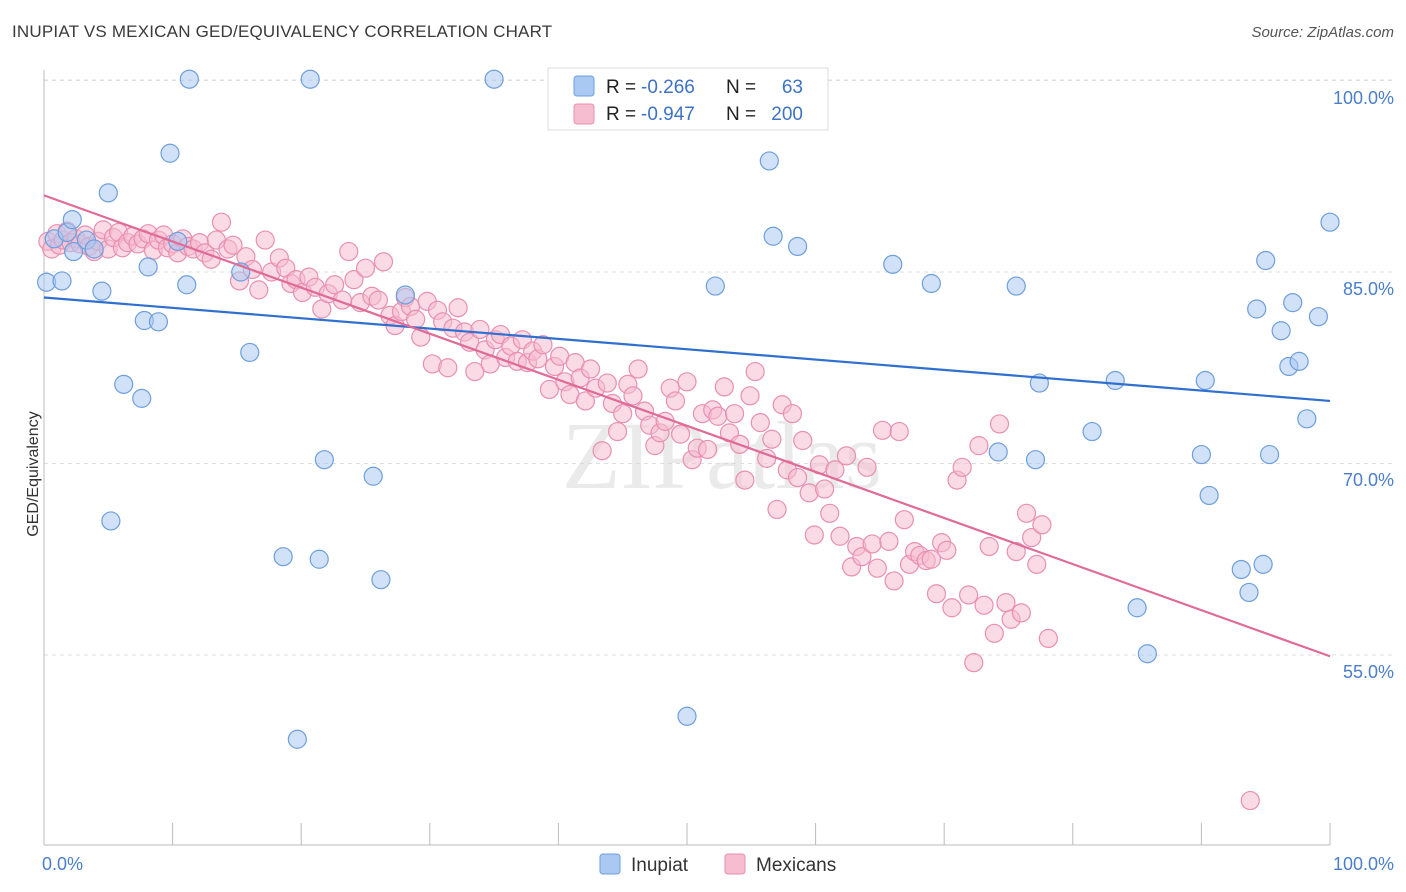 The image size is (1406, 892). I want to click on y-tick-label-55: 55.0%, so click(1368, 672).